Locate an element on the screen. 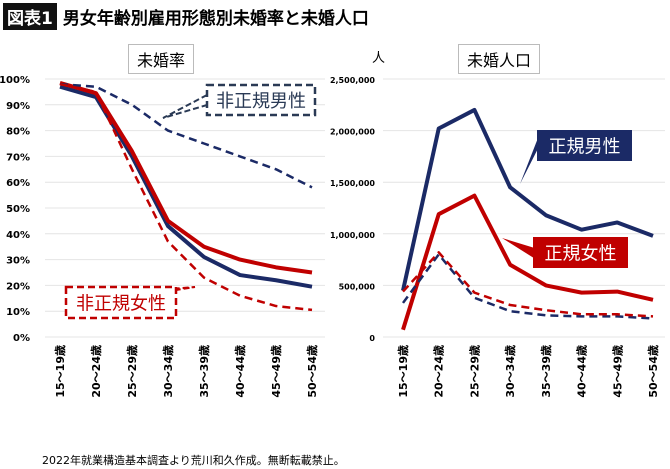 The image size is (670, 469). y-tick-label: 10% is located at coordinates (18, 312).